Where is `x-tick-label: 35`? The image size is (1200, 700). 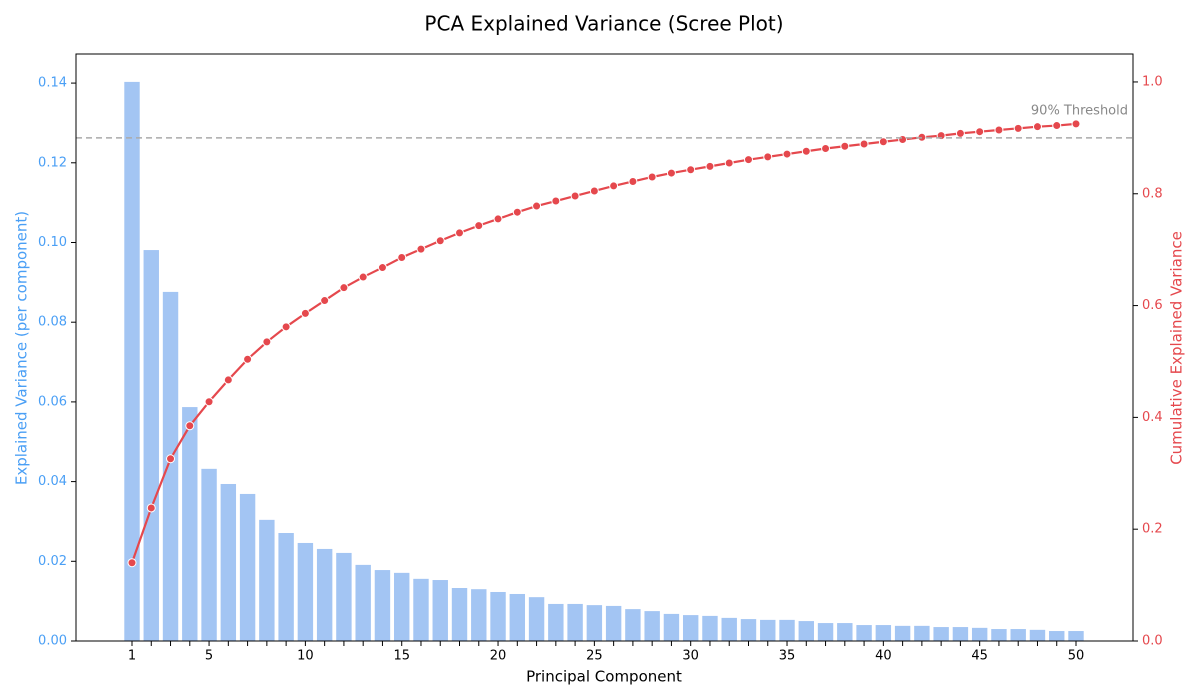 x-tick-label: 35 is located at coordinates (787, 656).